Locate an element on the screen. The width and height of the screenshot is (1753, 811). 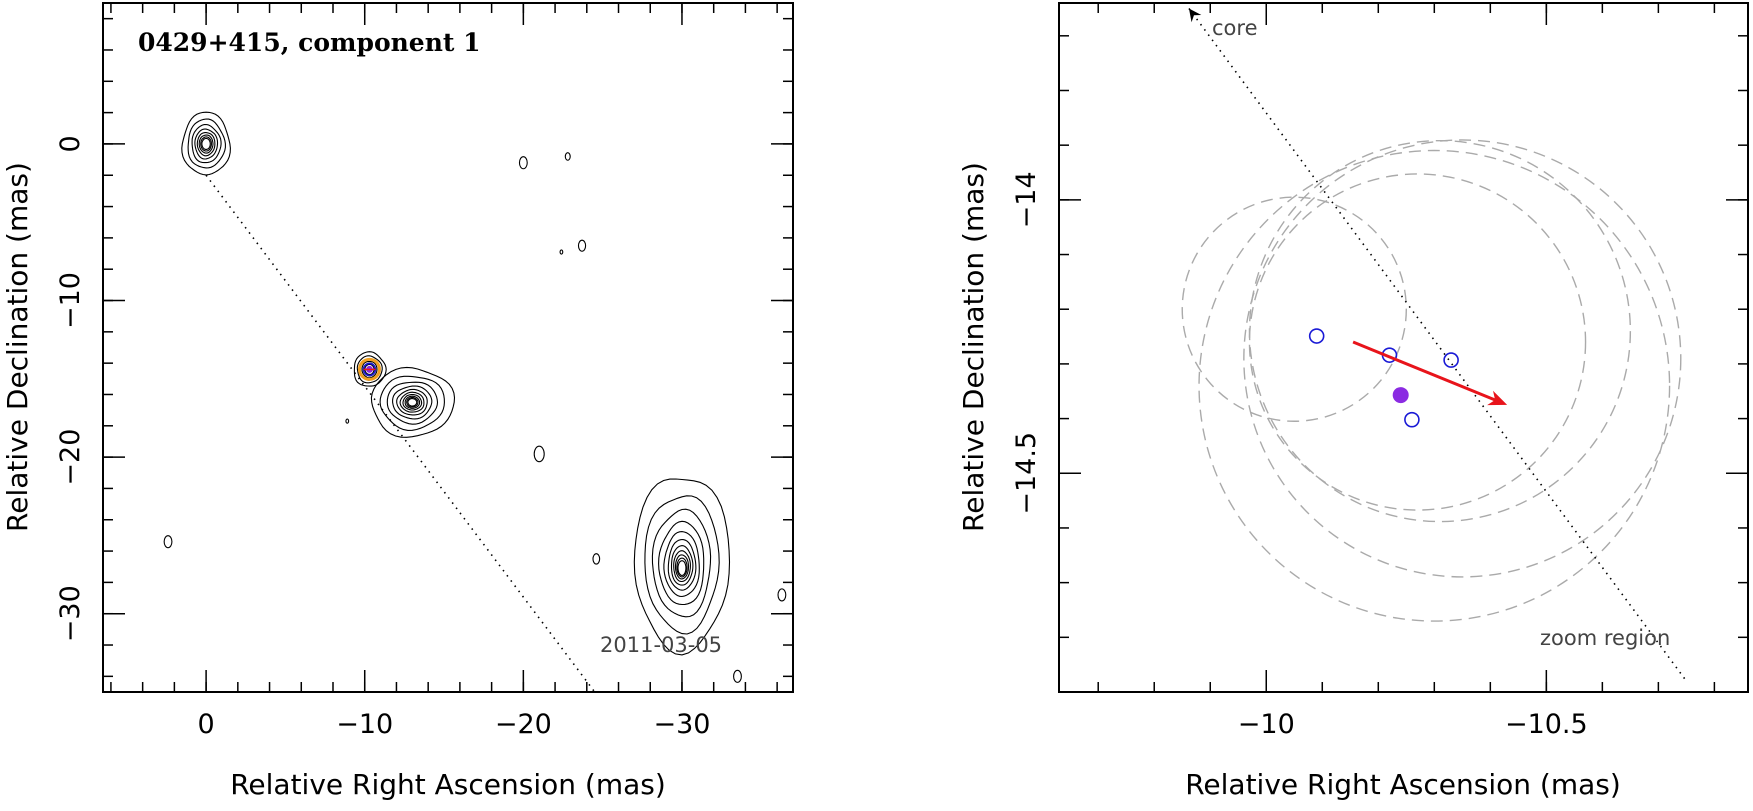
x-tick-label: −30 is located at coordinates (681, 724).